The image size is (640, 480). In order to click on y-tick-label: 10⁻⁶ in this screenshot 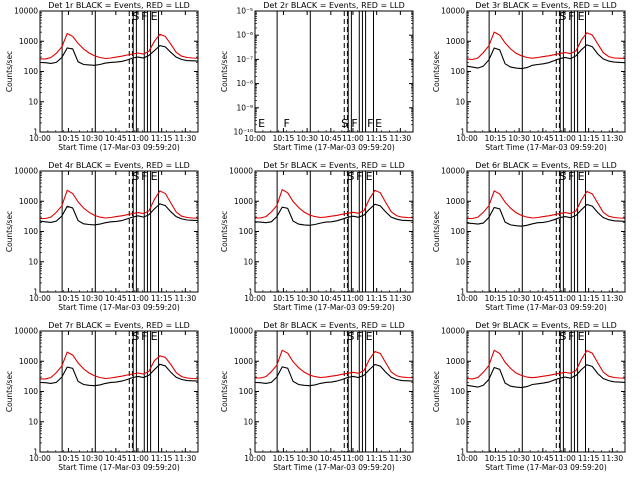, I will do `click(244, 35)`.